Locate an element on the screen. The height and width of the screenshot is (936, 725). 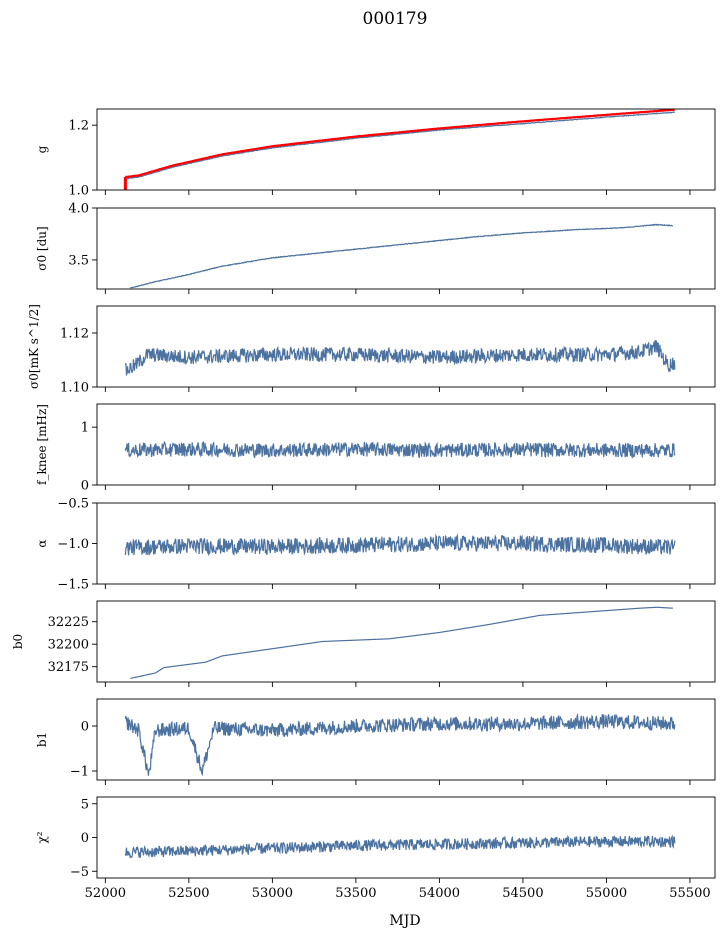
x-tick-label: 52500 is located at coordinates (188, 893).